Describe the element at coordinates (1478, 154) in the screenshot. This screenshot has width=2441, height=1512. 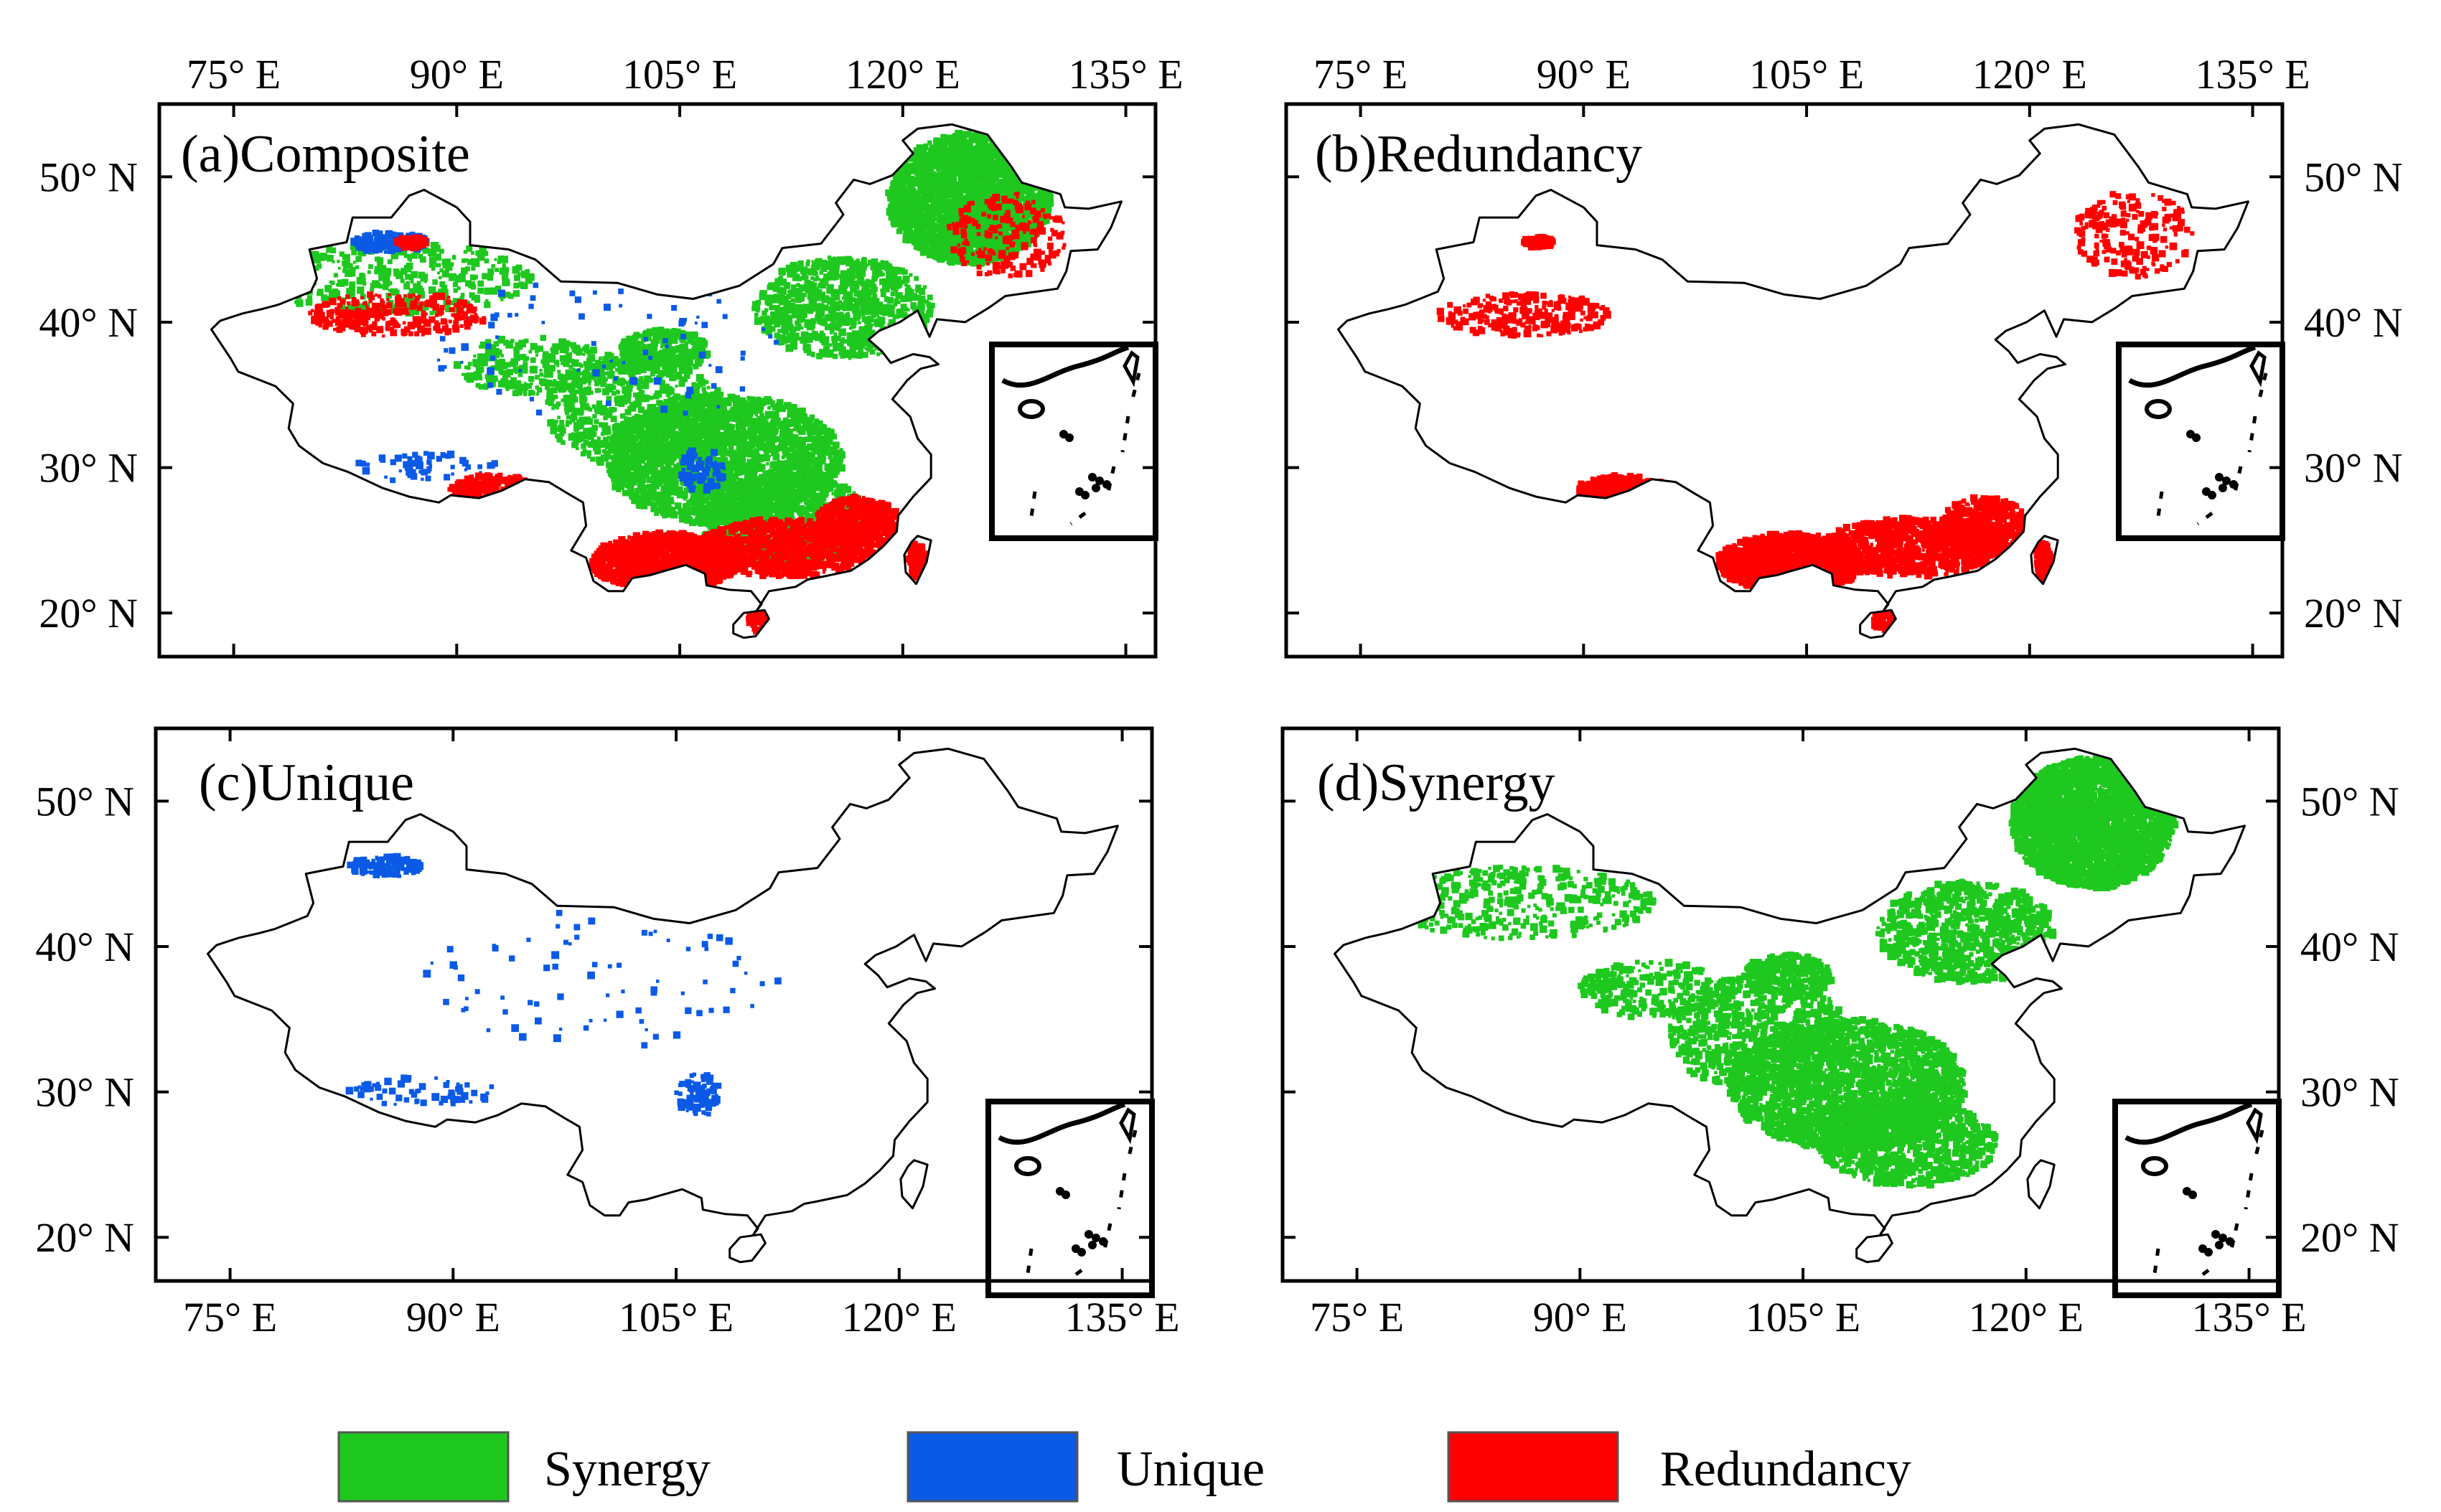
I see `panel-label-redundancy: (b)Redundancy` at that location.